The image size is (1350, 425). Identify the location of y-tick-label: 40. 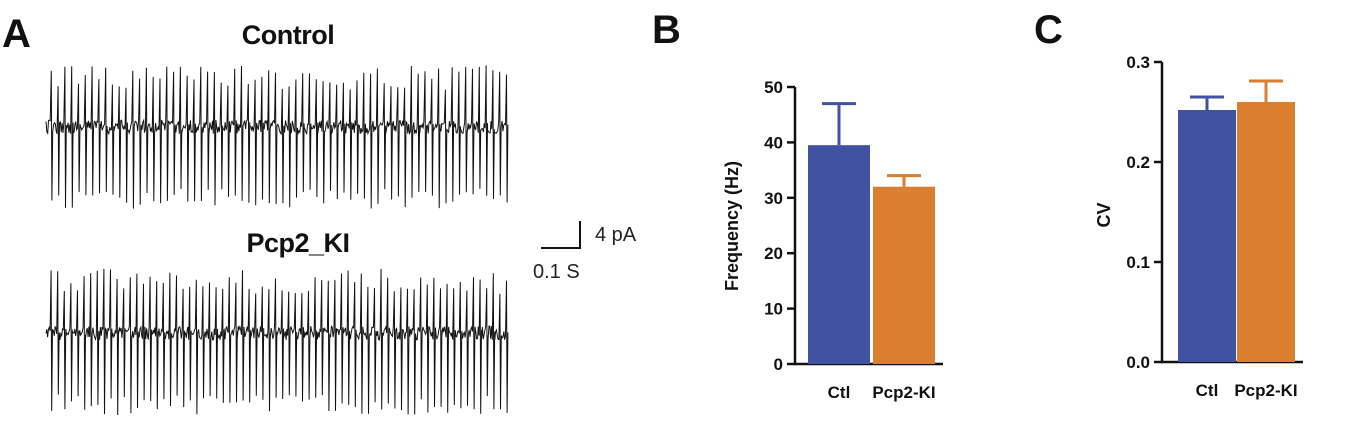
(773, 142).